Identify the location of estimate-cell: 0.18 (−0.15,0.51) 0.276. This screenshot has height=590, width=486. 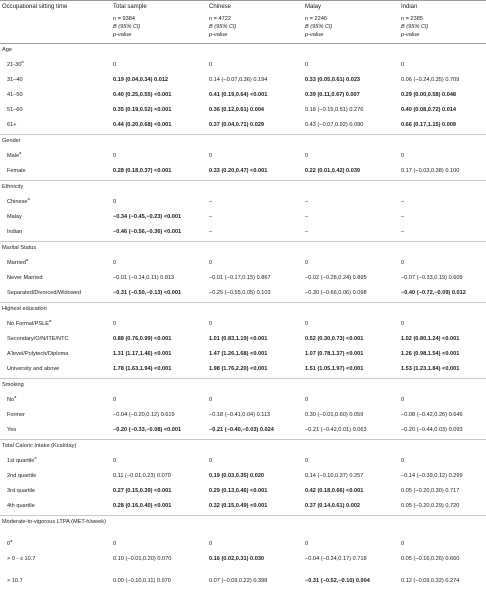
(351, 111).